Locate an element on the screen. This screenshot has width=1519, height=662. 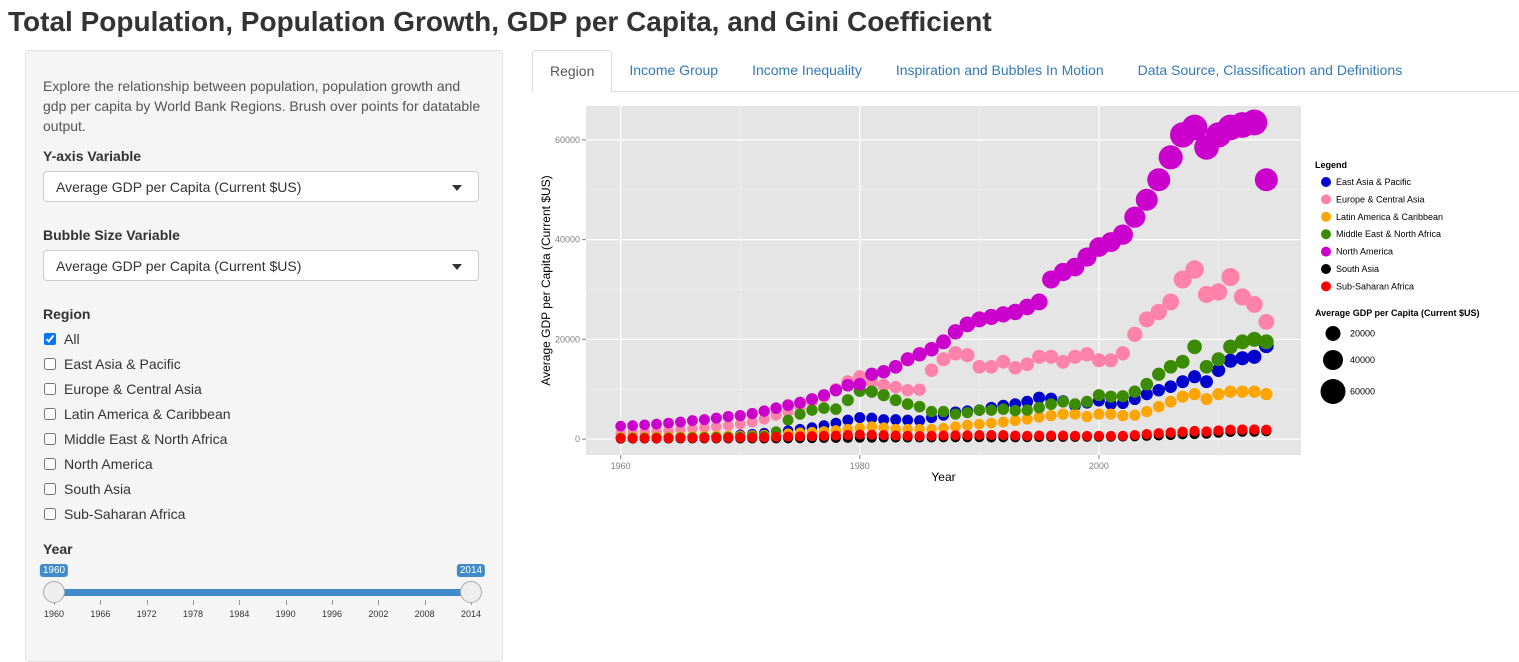
size-variable-select: Average GDP per Capita (Current $US) is located at coordinates (261, 265).